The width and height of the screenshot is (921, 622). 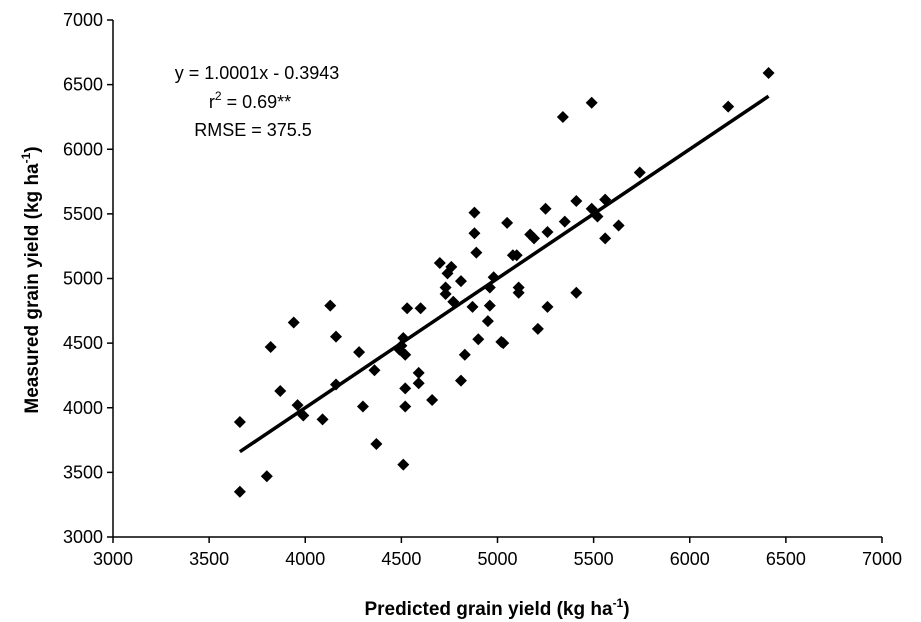 I want to click on y-tick-label: 4000, so click(x=83, y=408).